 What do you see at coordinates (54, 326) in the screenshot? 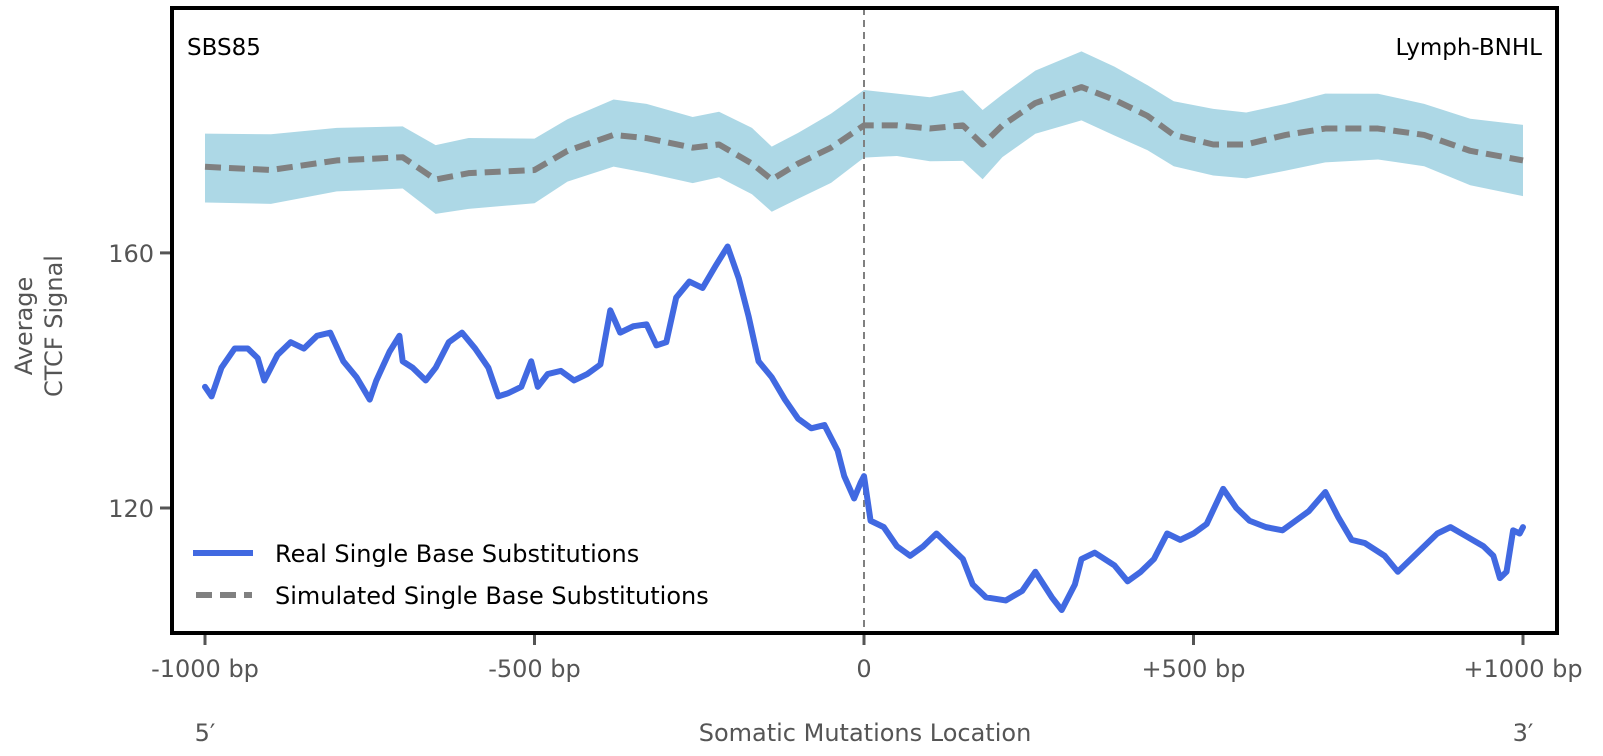
I see `y-axis-title-line-2: CTCF Signal` at bounding box center [54, 326].